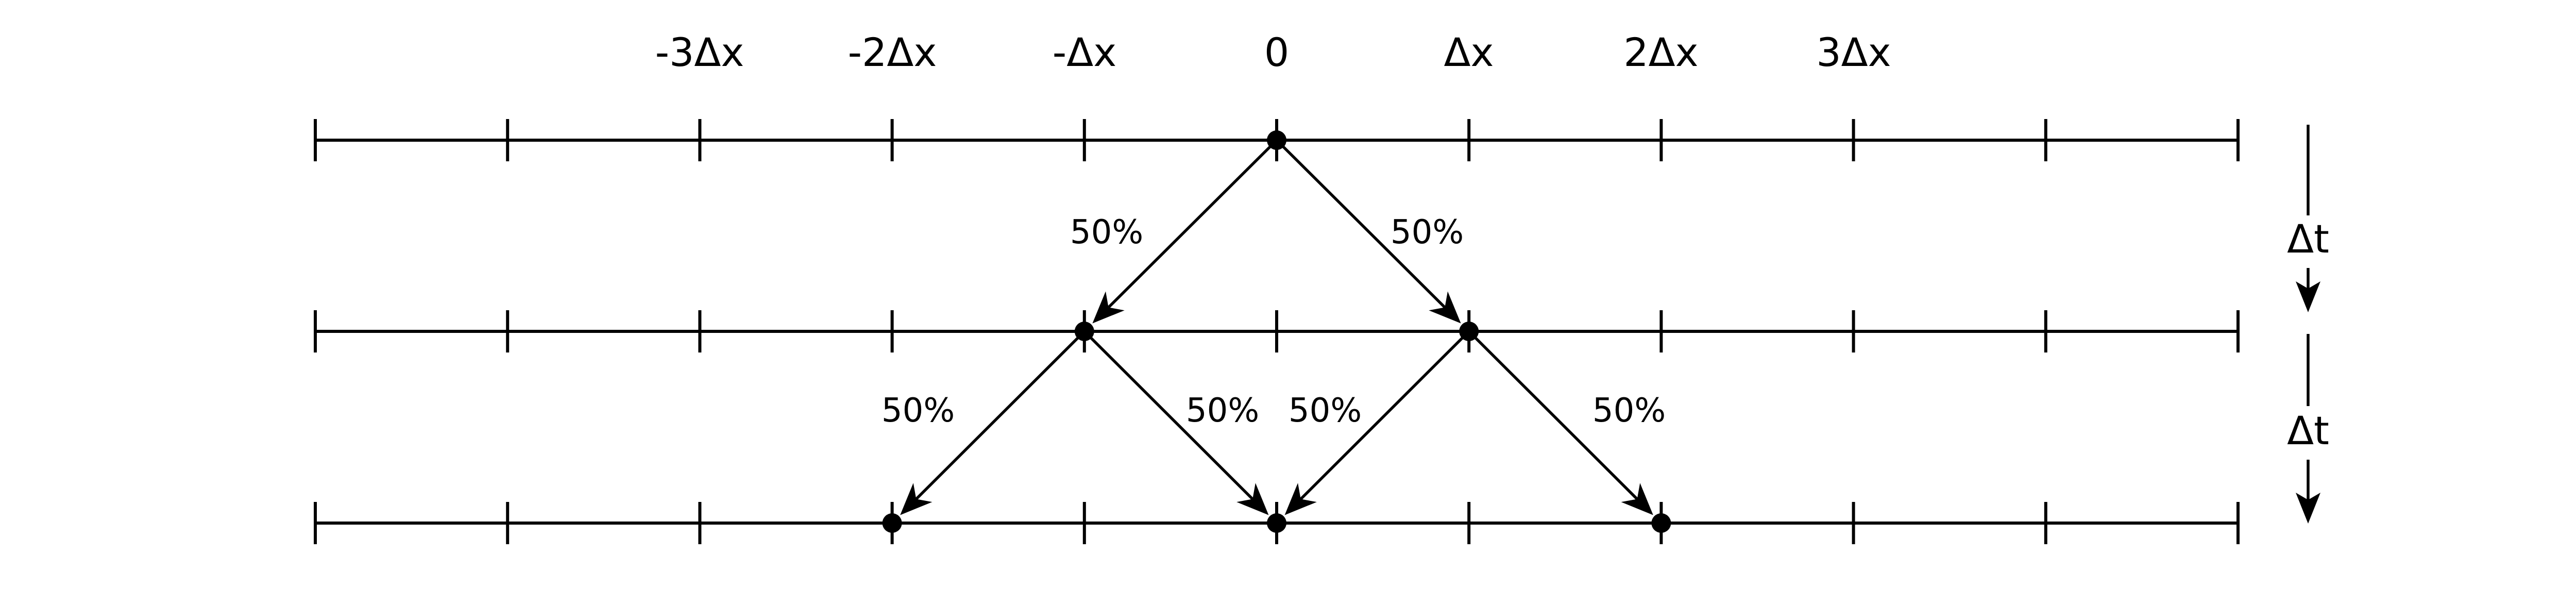 The image size is (2576, 605). Describe the element at coordinates (1084, 52) in the screenshot. I see `x-label-minus-dx: -Δx` at that location.